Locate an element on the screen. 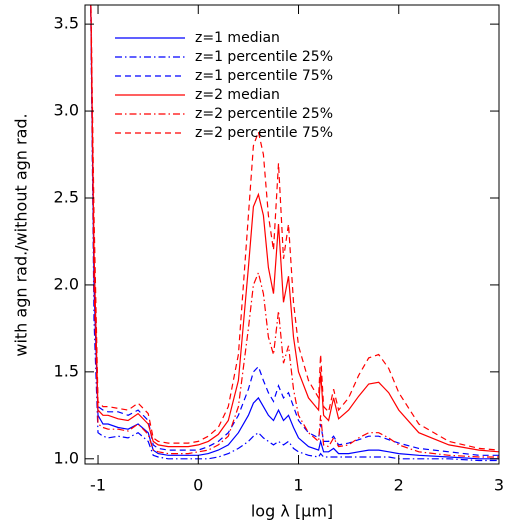  x-tick-label: 0 is located at coordinates (198, 485).